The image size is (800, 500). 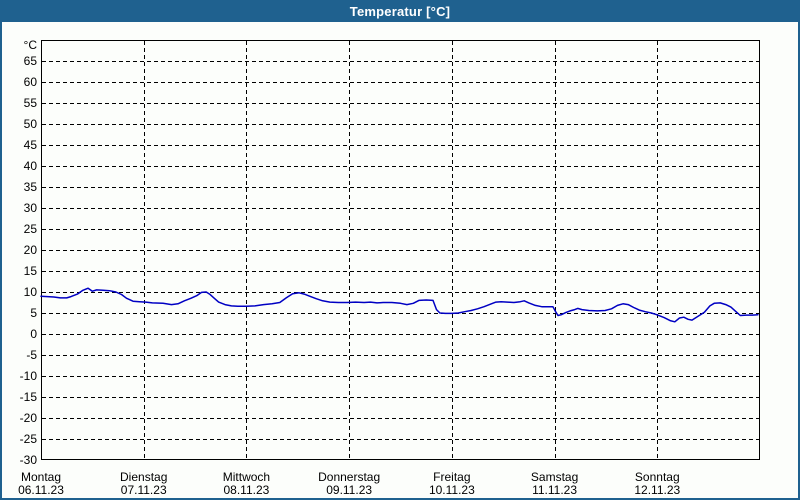 What do you see at coordinates (31, 61) in the screenshot?
I see `y-tick-label: 65` at bounding box center [31, 61].